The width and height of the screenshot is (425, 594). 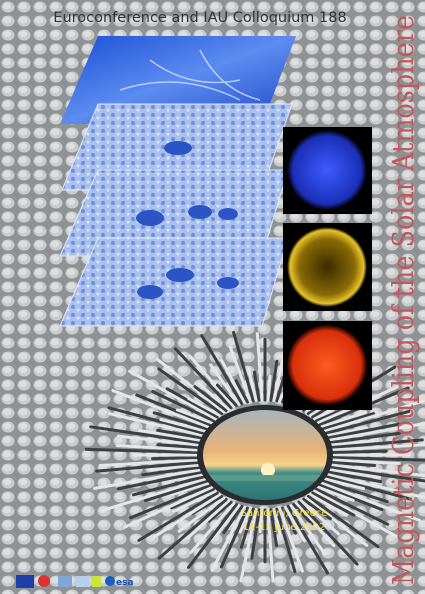 What do you see at coordinates (75, 581) in the screenshot?
I see `sponsor-logos: esa` at bounding box center [75, 581].